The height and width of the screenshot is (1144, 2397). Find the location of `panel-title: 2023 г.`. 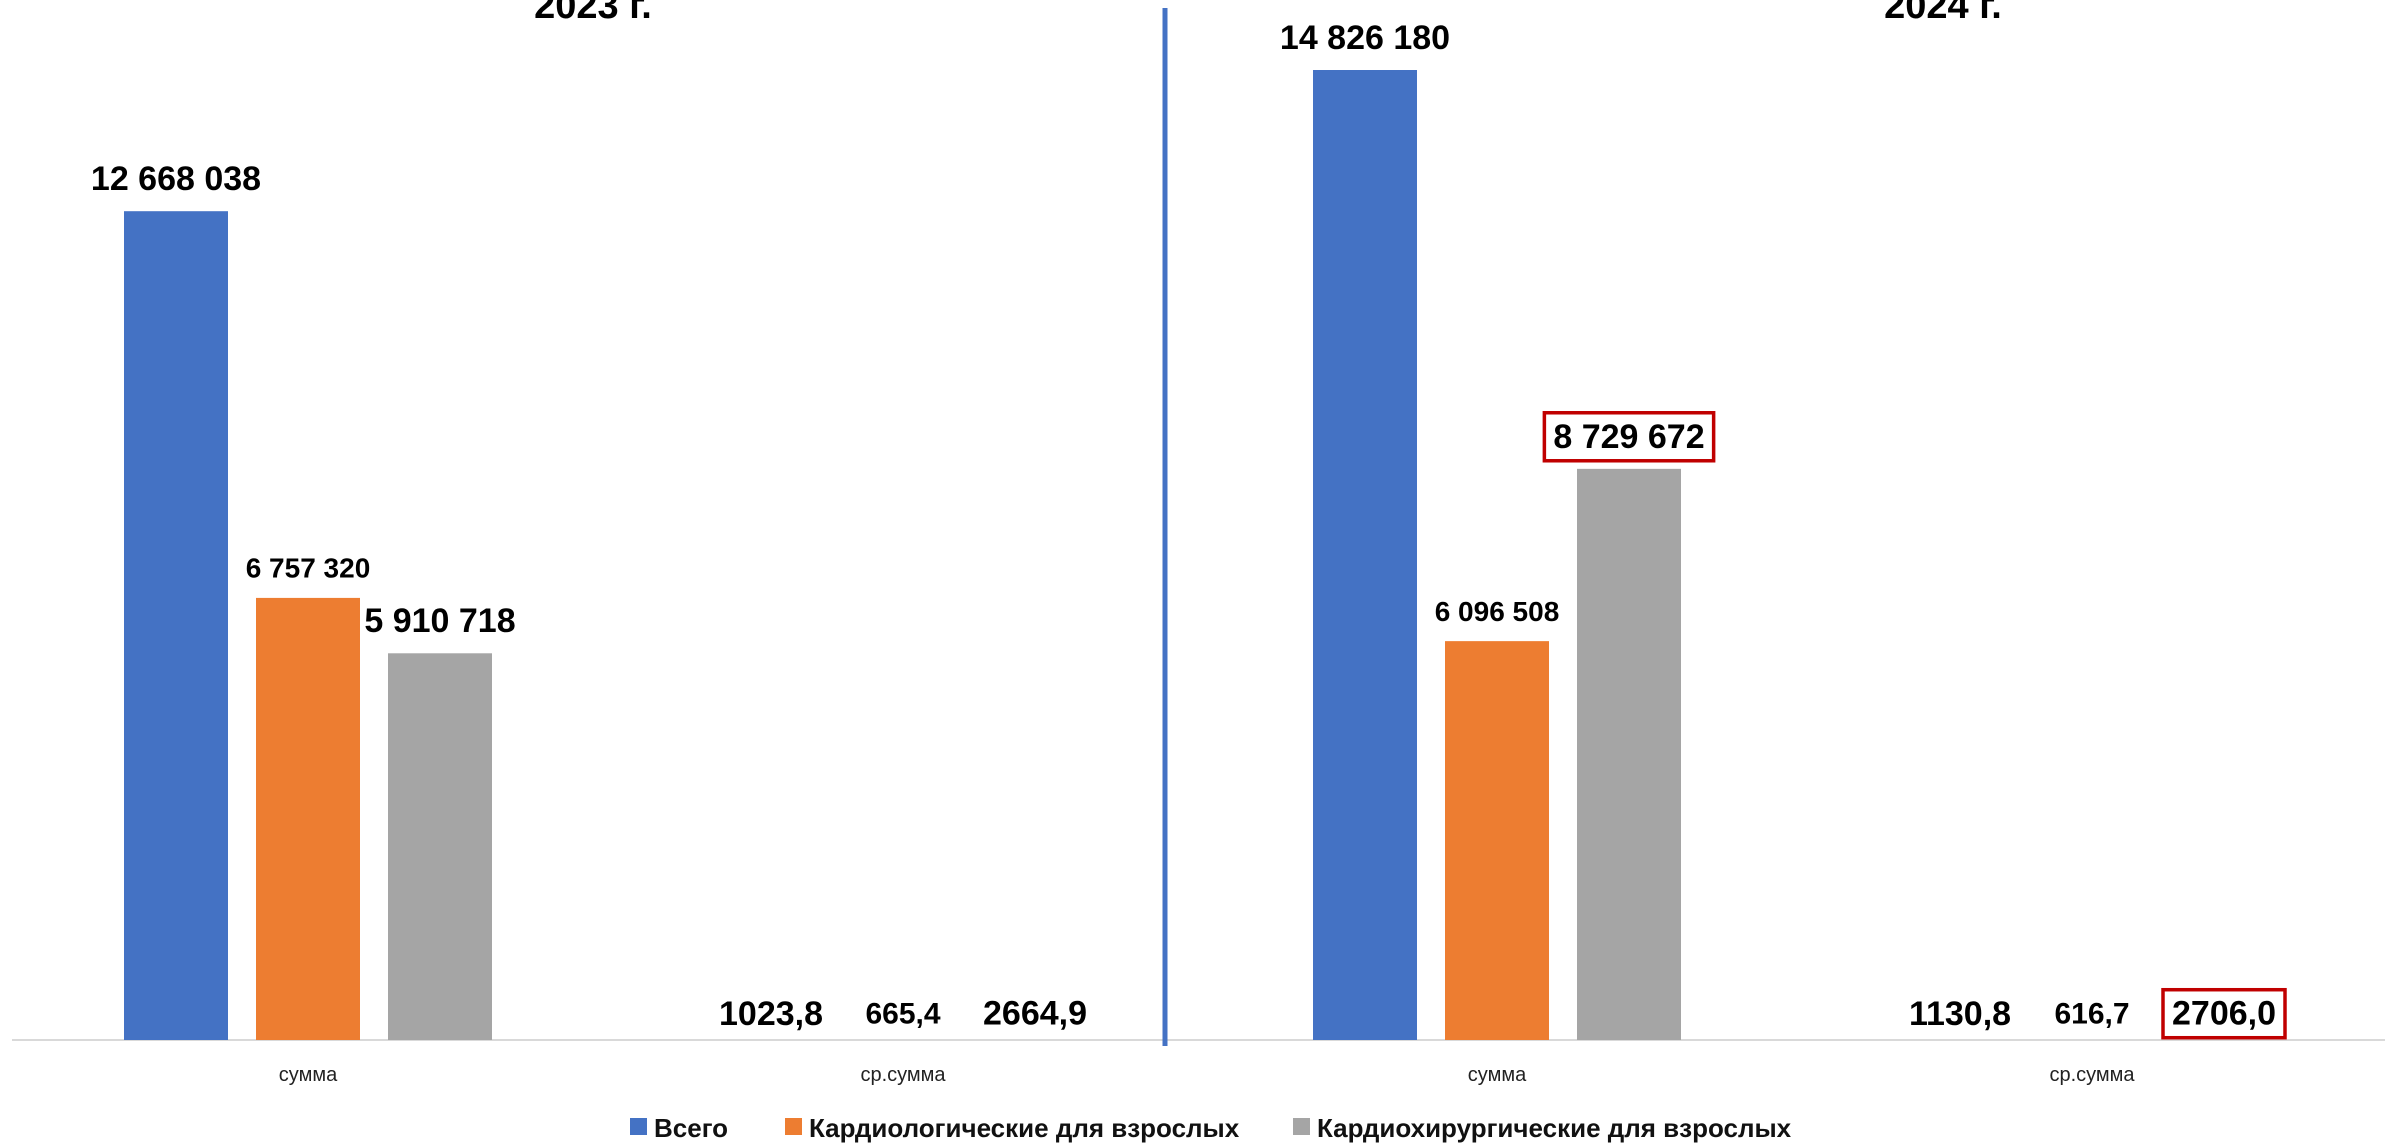

panel-title: 2023 г. is located at coordinates (593, 13).